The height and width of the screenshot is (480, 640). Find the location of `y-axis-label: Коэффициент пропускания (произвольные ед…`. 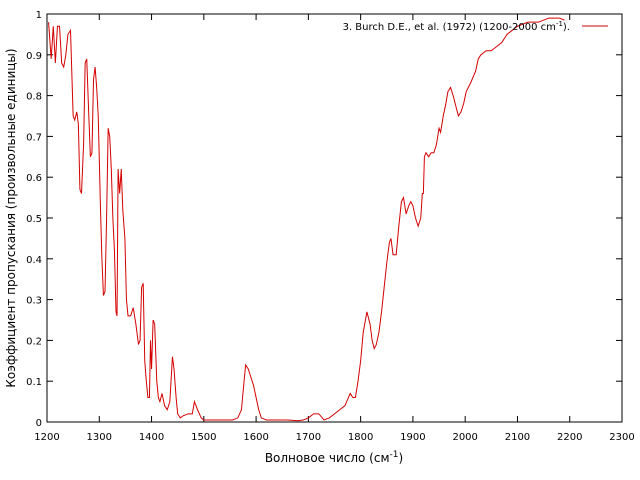

y-axis-label: Коэффициент пропускания (произвольные ед… is located at coordinates (11, 217).